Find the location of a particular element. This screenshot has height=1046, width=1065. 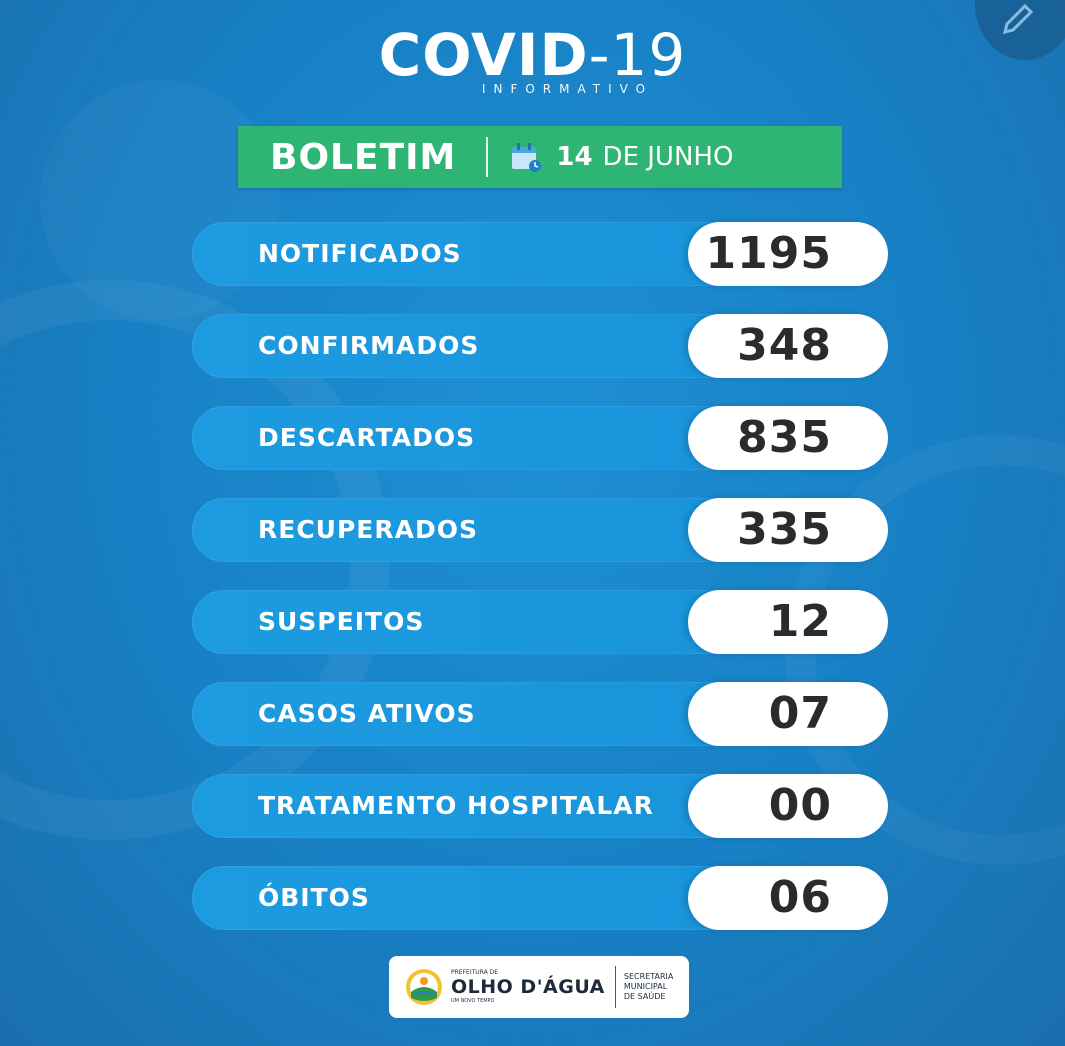

calendar-icon is located at coordinates (527, 157).